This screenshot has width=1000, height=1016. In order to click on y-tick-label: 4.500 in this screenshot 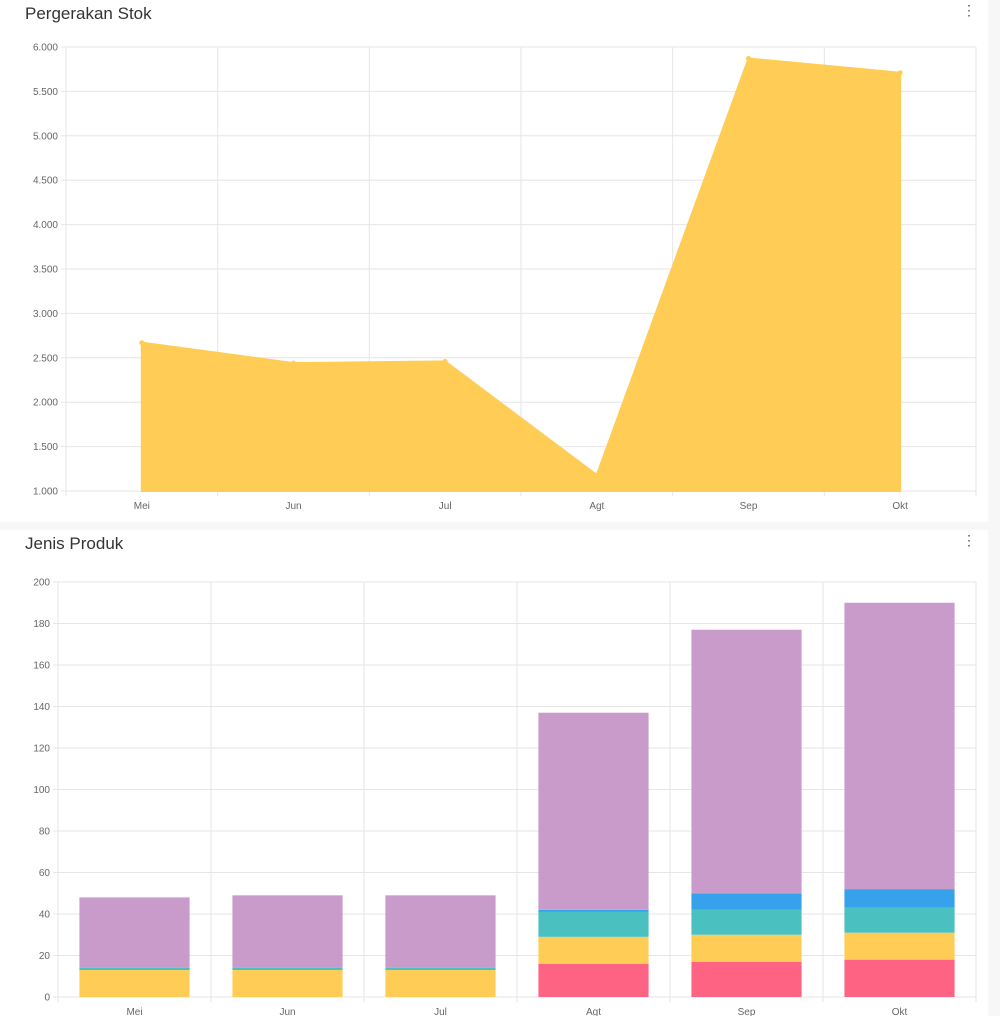, I will do `click(45, 181)`.